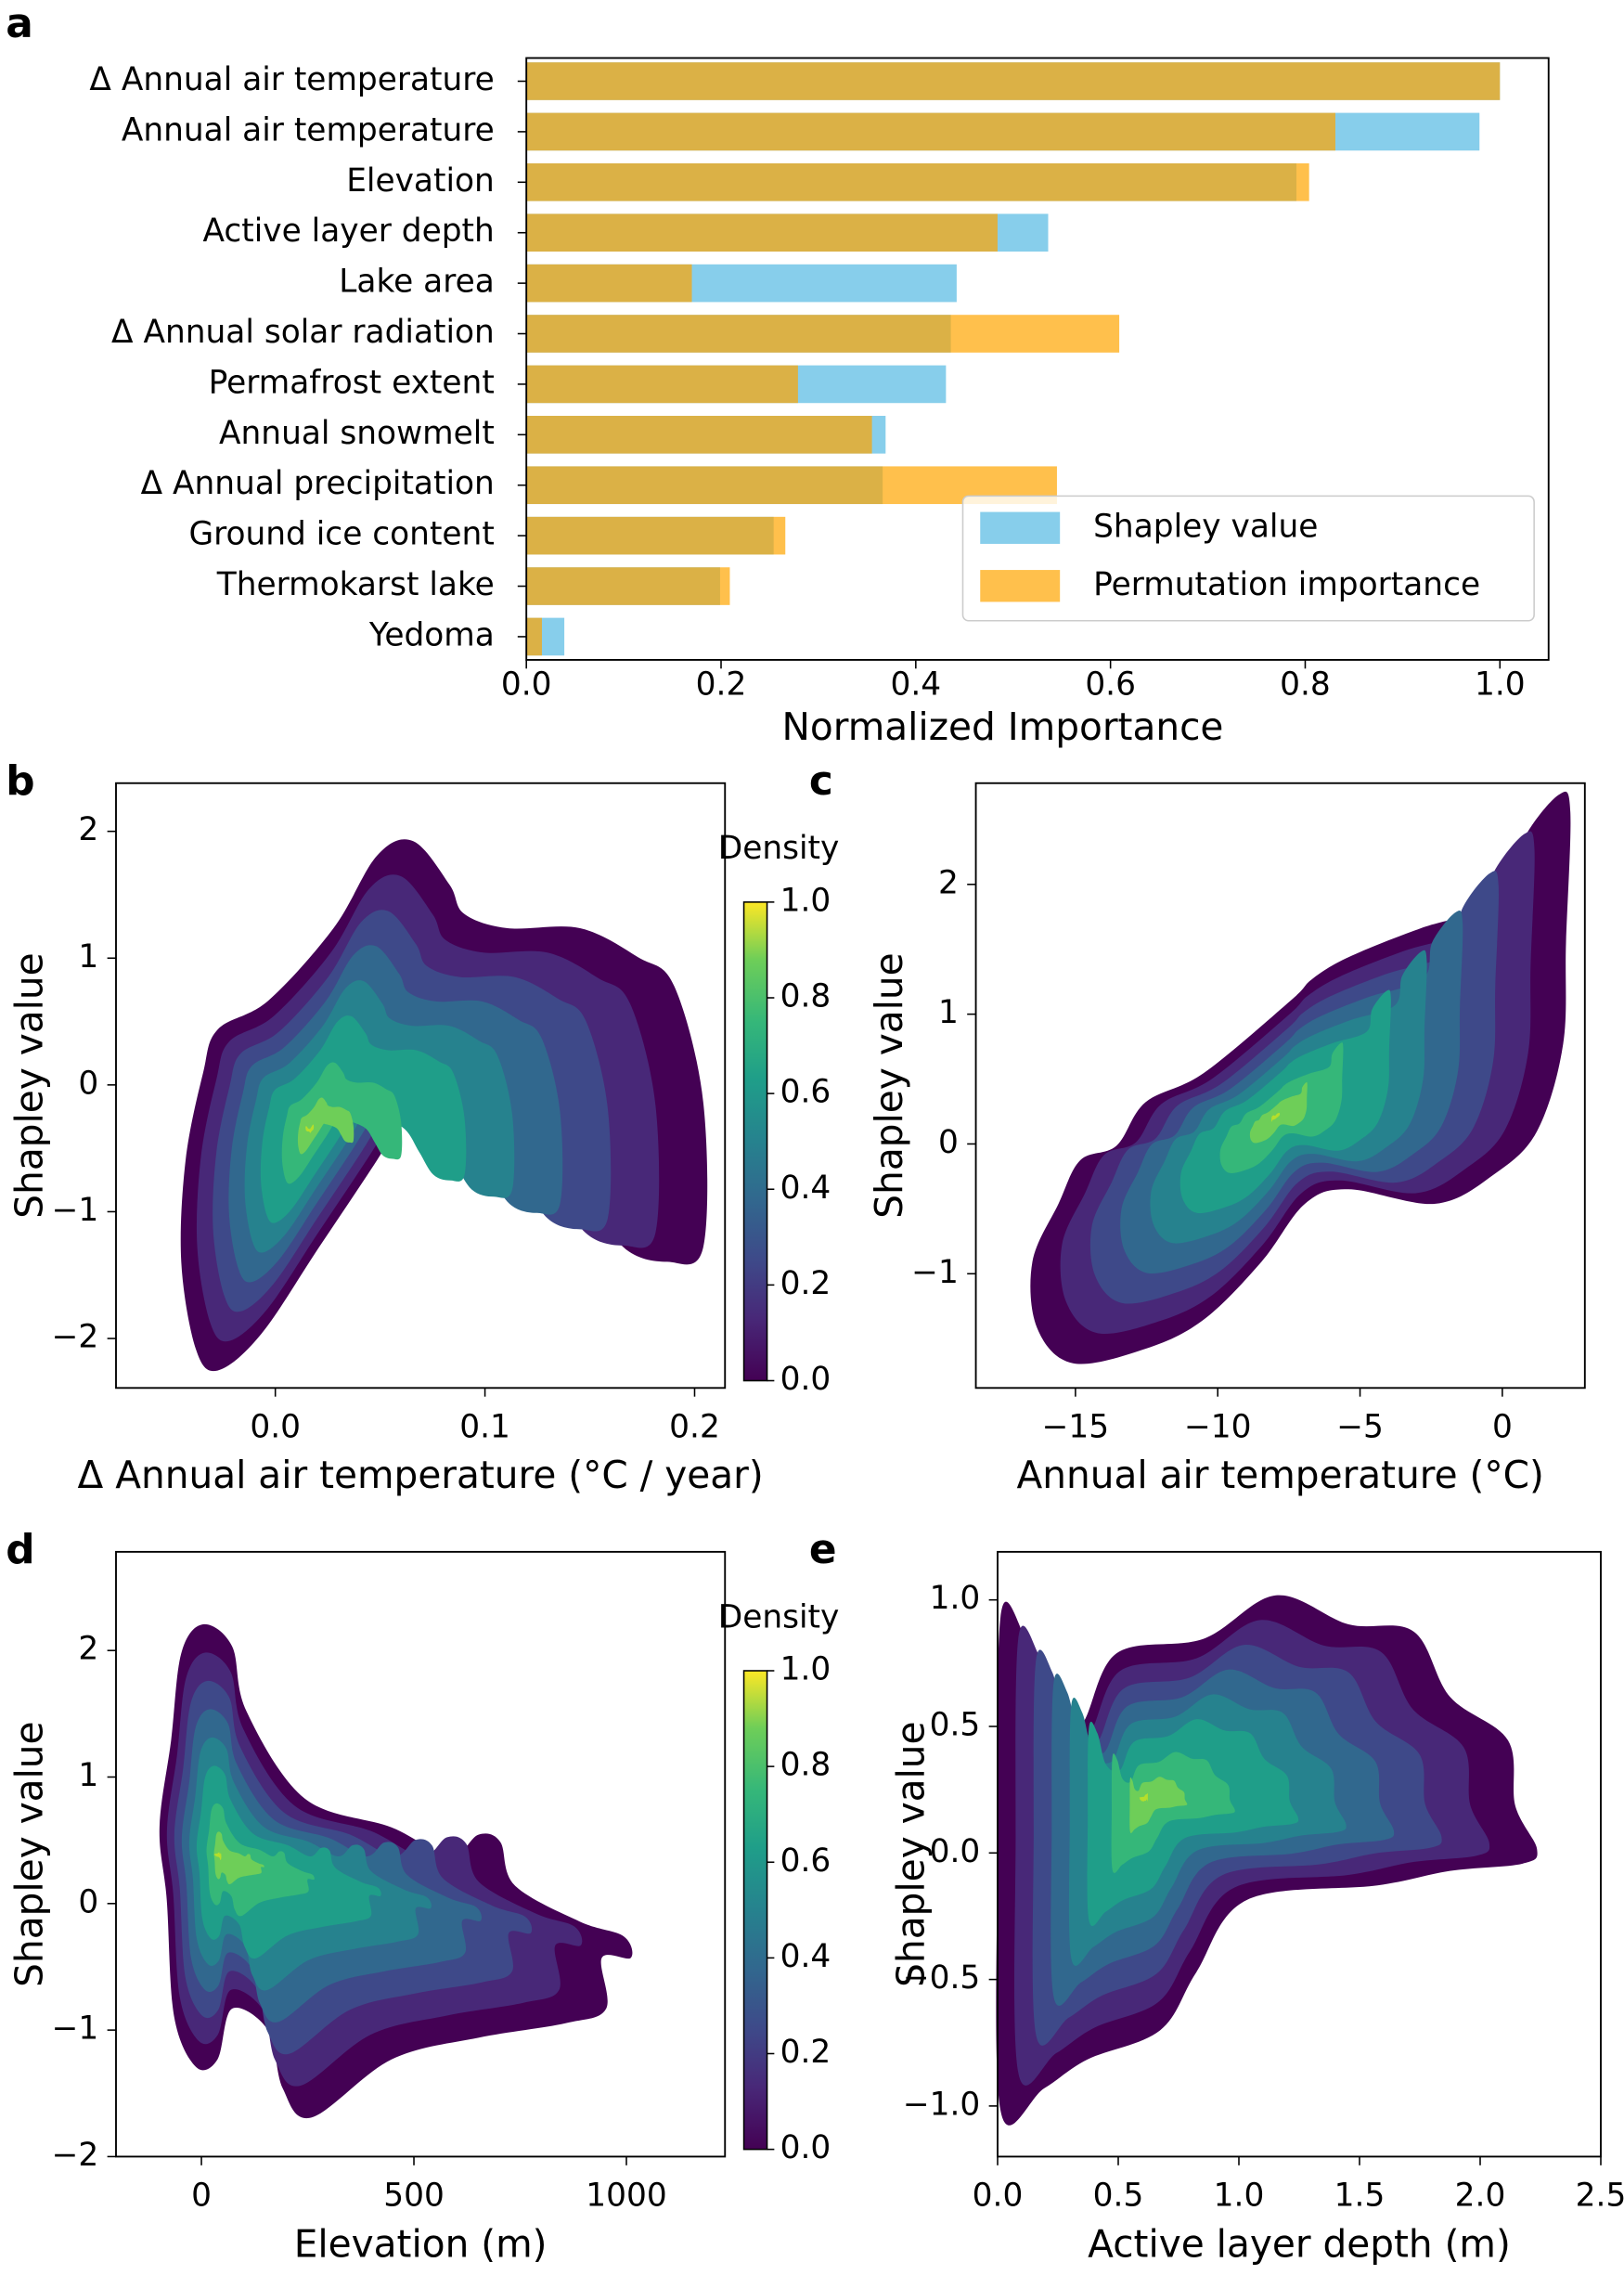  What do you see at coordinates (432, 634) in the screenshot?
I see `y-tick-label: Yedoma` at bounding box center [432, 634].